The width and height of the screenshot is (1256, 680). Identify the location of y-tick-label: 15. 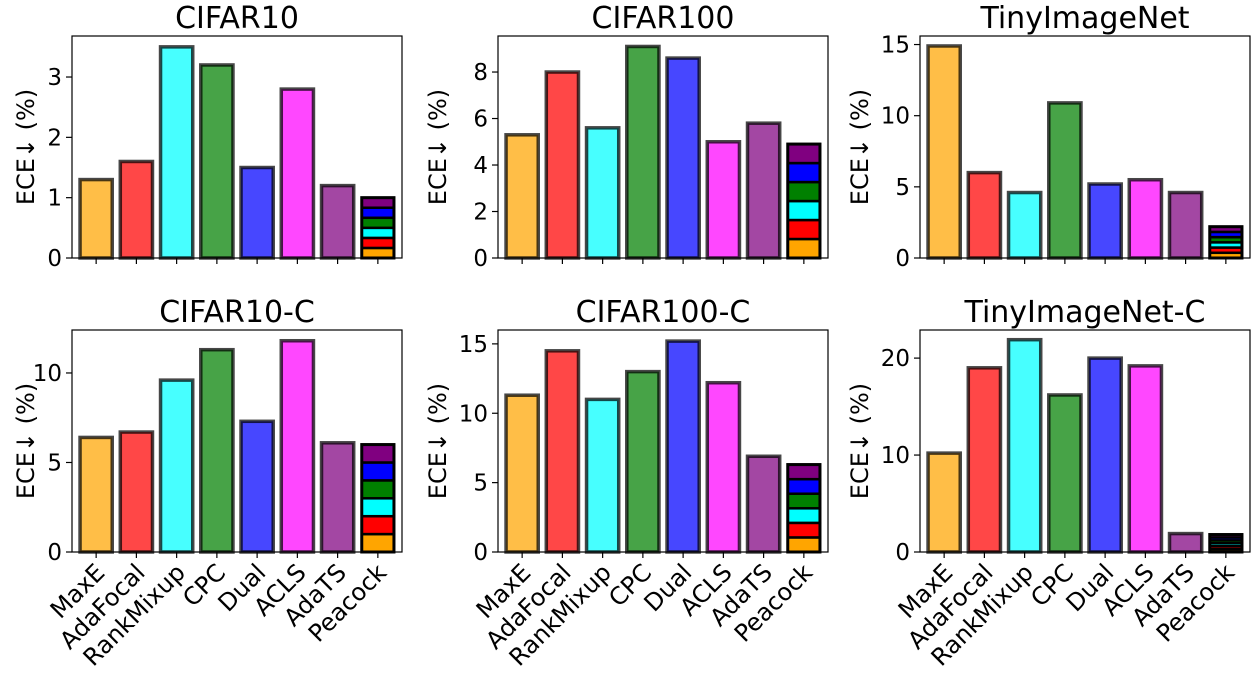
(895, 46).